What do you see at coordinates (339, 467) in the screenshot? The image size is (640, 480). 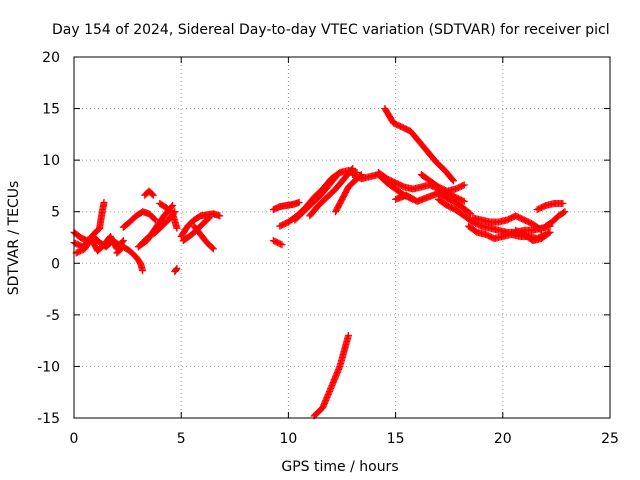 I see `x-axis-label: GPS time / hours` at bounding box center [339, 467].